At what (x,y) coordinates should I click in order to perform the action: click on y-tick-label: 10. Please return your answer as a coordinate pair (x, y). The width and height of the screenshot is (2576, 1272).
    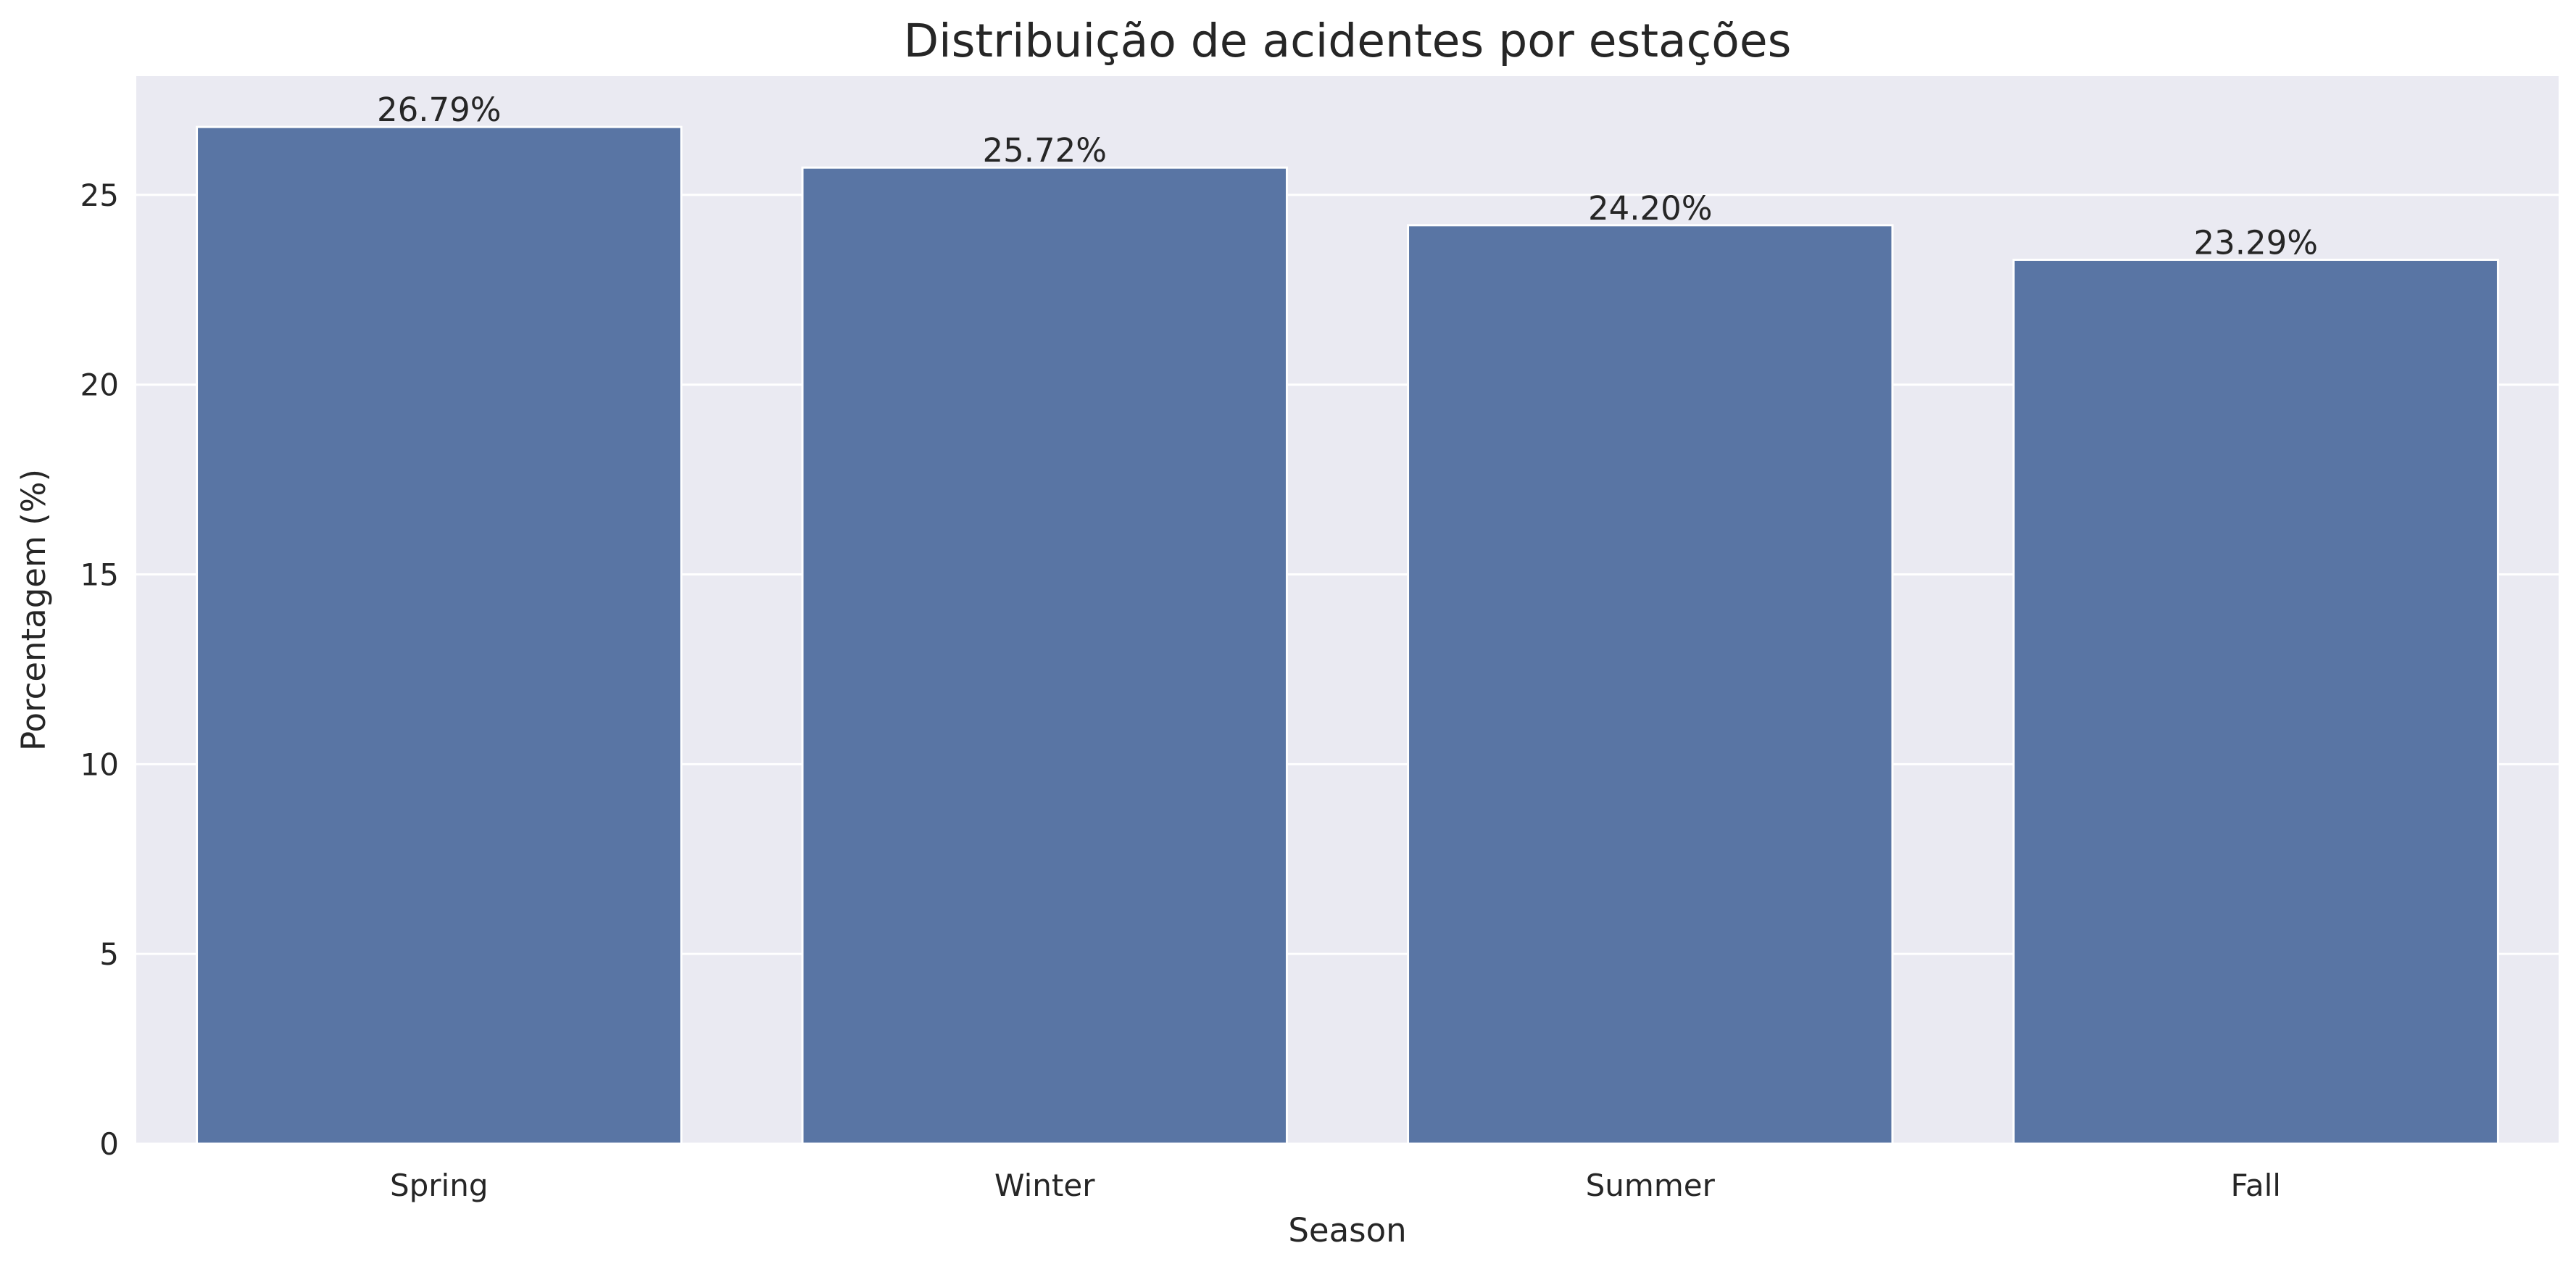
    Looking at the image, I should click on (99, 764).